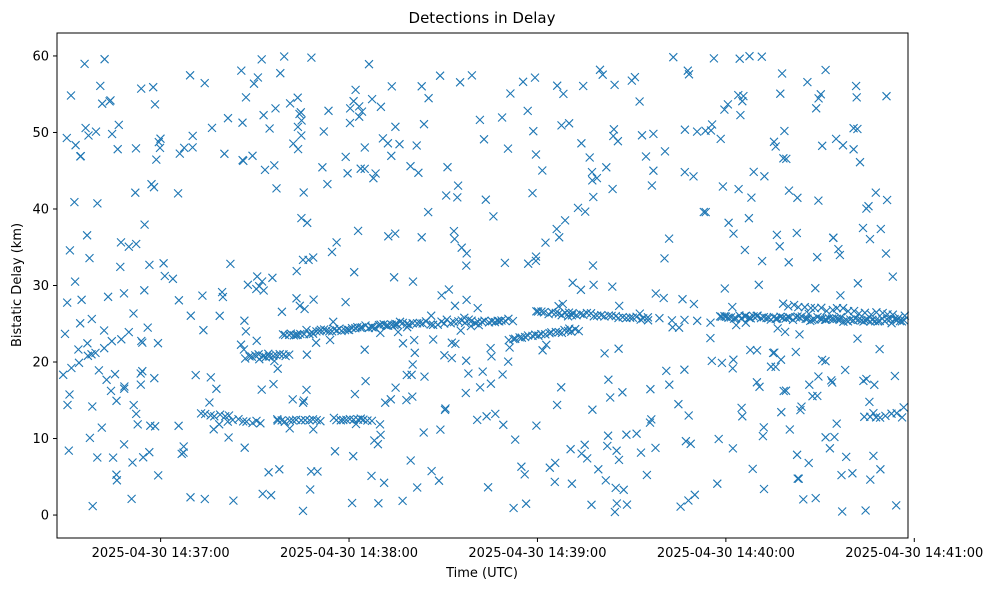 The height and width of the screenshot is (590, 989). Describe the element at coordinates (40, 363) in the screenshot. I see `y-tick-label: 20` at that location.